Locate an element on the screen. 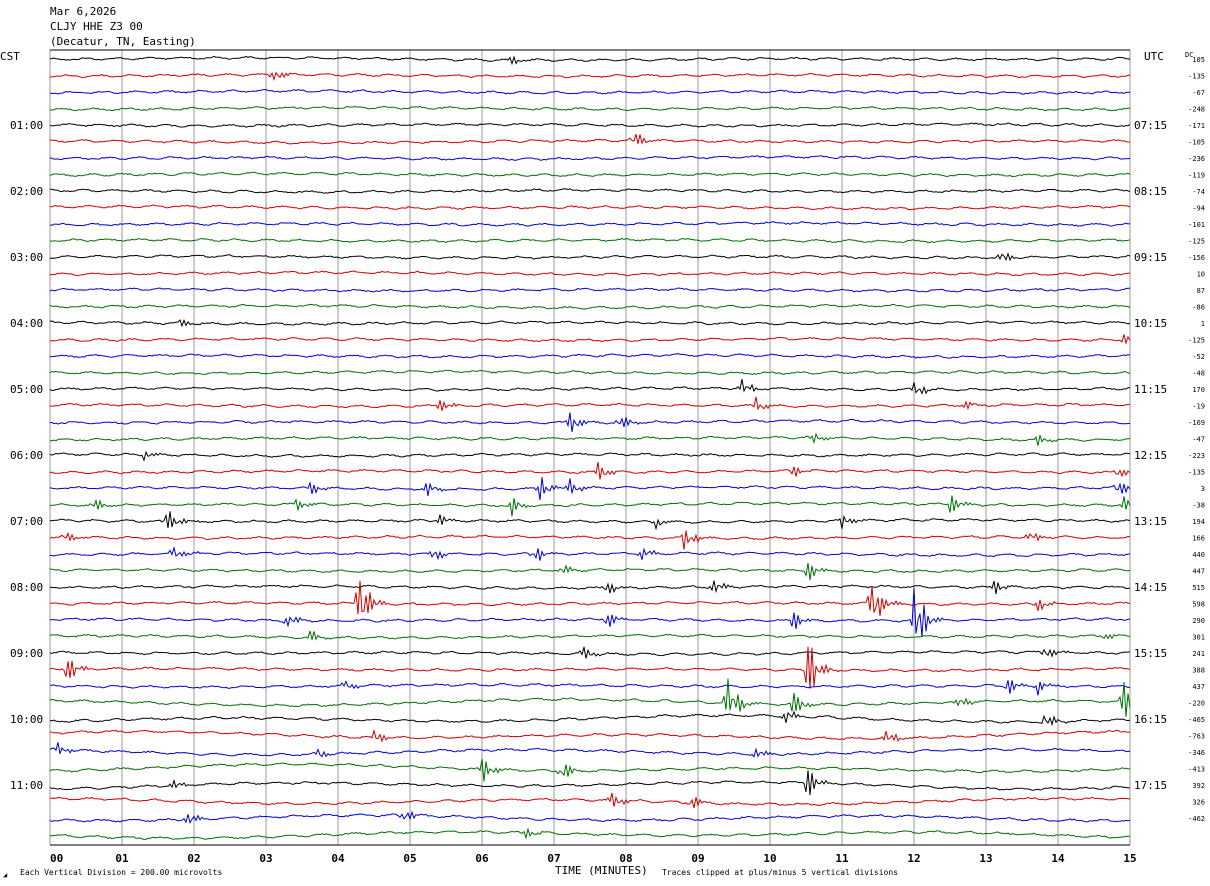  right-hour-label: 11:15 is located at coordinates (1150, 389).